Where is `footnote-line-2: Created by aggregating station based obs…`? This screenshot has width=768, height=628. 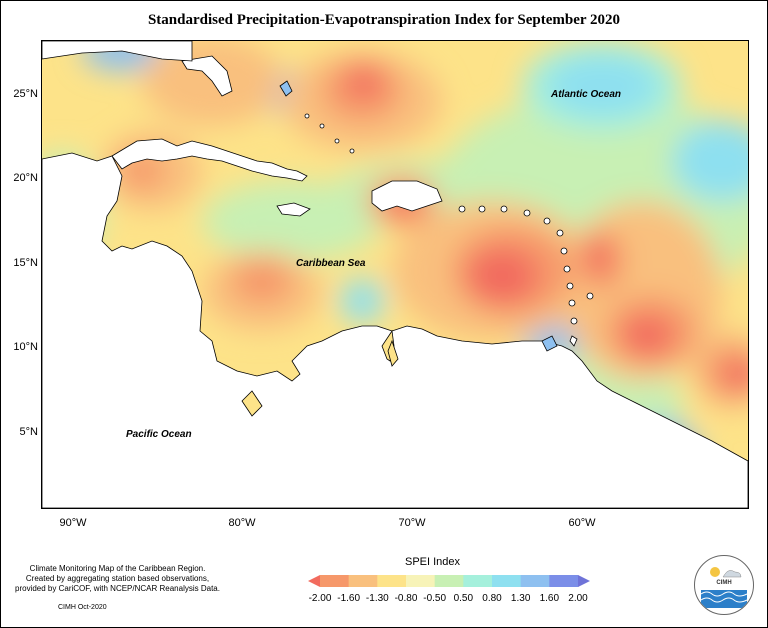 footnote-line-2: Created by aggregating station based obs… is located at coordinates (117, 578).